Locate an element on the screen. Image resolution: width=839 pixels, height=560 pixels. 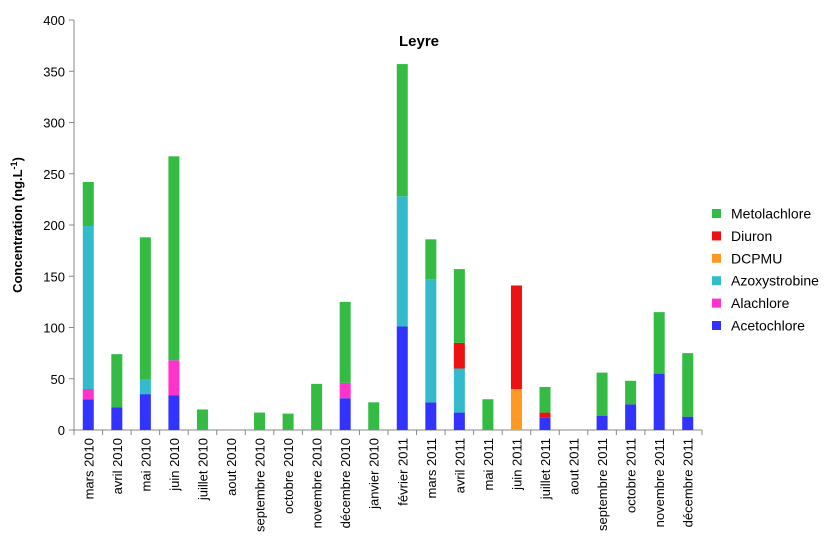
x-tick-label: juin 2010 is located at coordinates (174, 465).